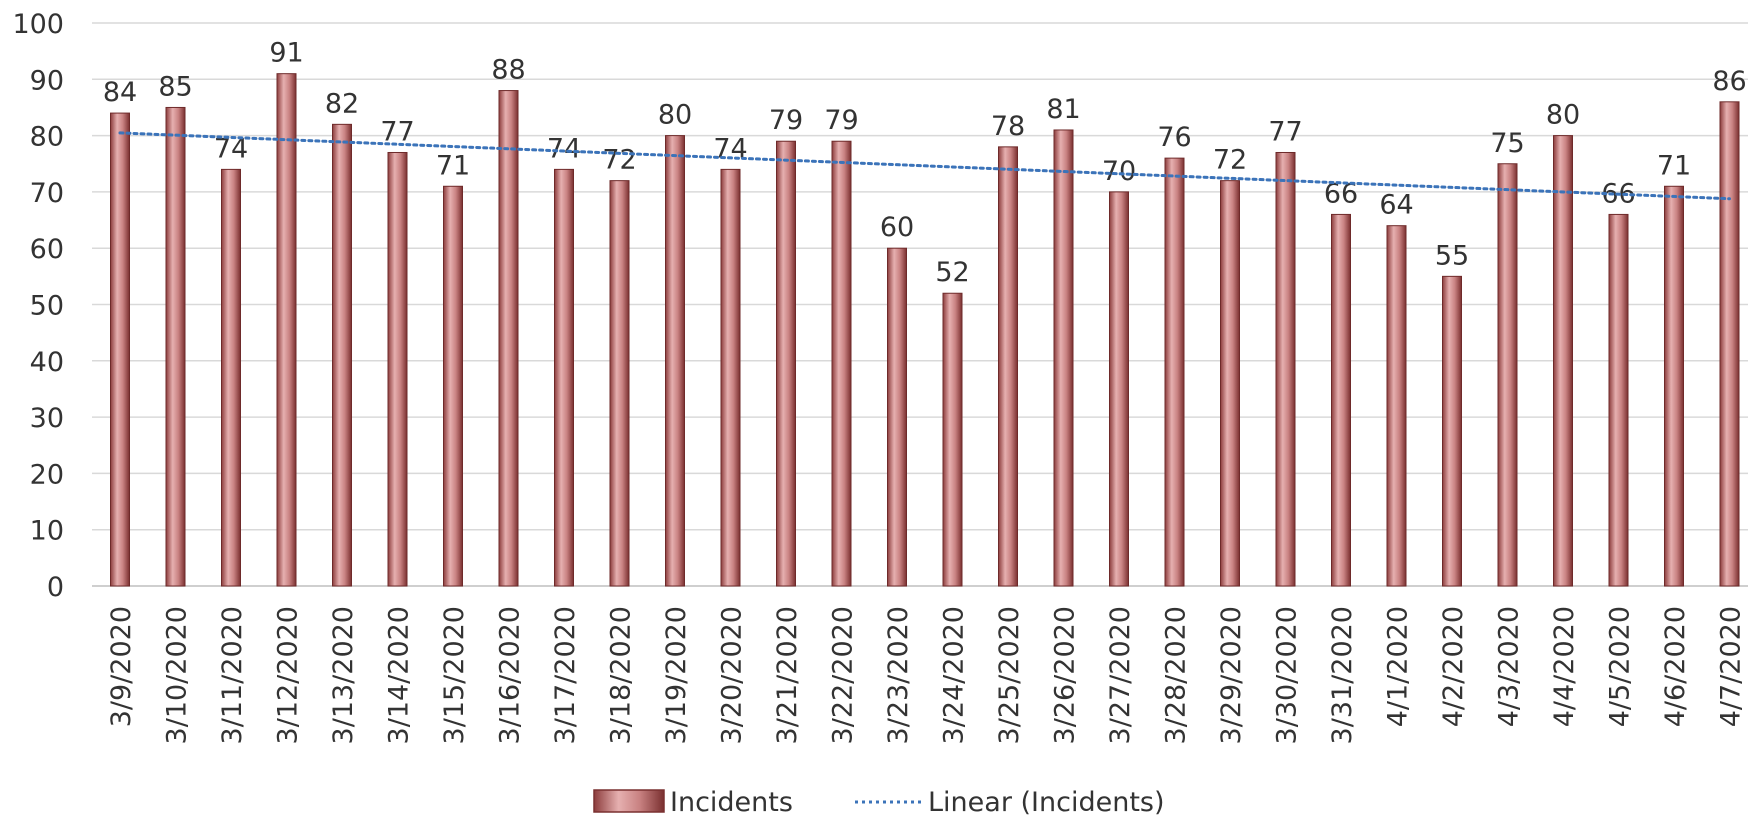 This screenshot has height=819, width=1748. What do you see at coordinates (47, 193) in the screenshot?
I see `y-tick-label: 70` at bounding box center [47, 193].